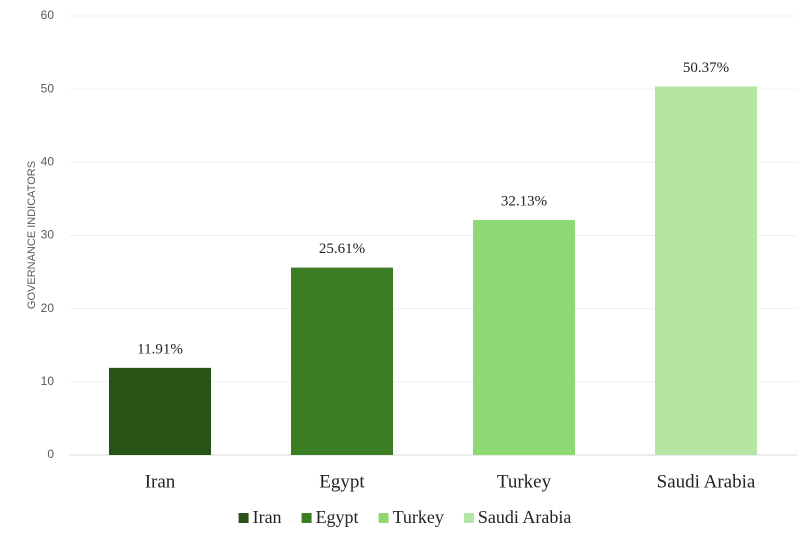 The height and width of the screenshot is (539, 810). Describe the element at coordinates (524, 201) in the screenshot. I see `data-label: 32.13%` at that location.